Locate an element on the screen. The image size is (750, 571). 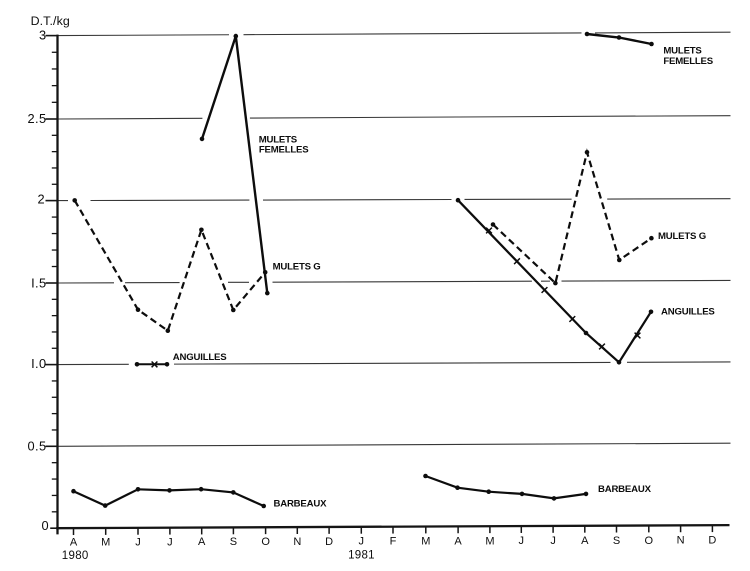
svg-text: 3 is located at coordinates (43, 34).